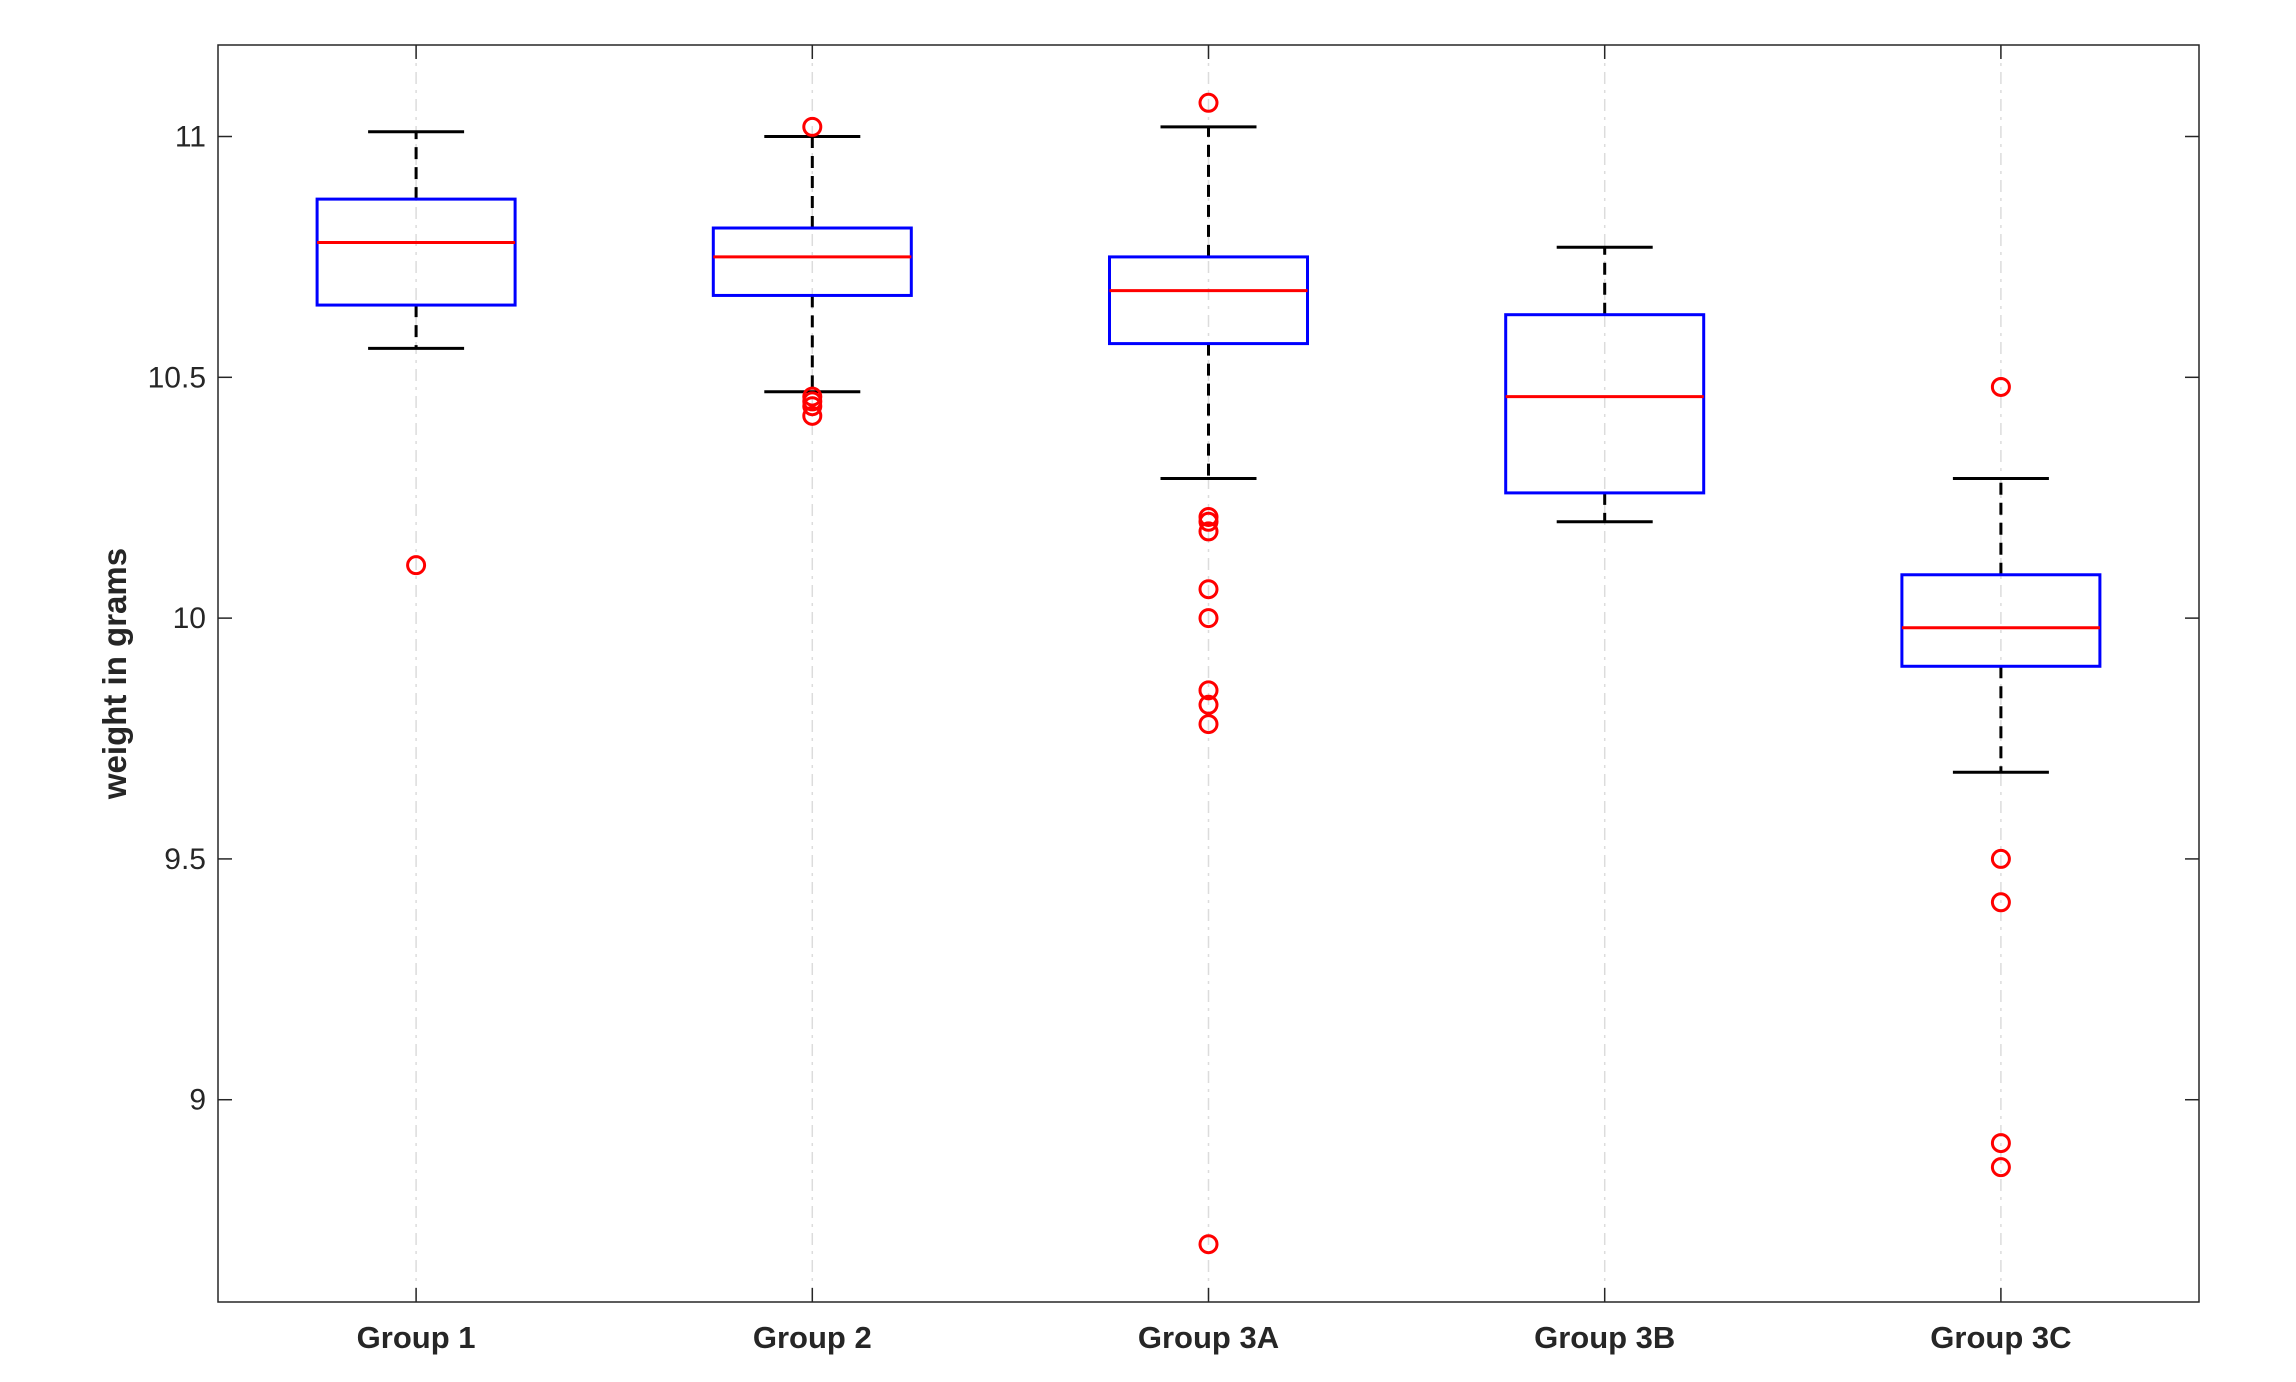 This screenshot has width=2296, height=1382. What do you see at coordinates (2000, 1337) in the screenshot?
I see `x-category-label: Group 3C` at bounding box center [2000, 1337].